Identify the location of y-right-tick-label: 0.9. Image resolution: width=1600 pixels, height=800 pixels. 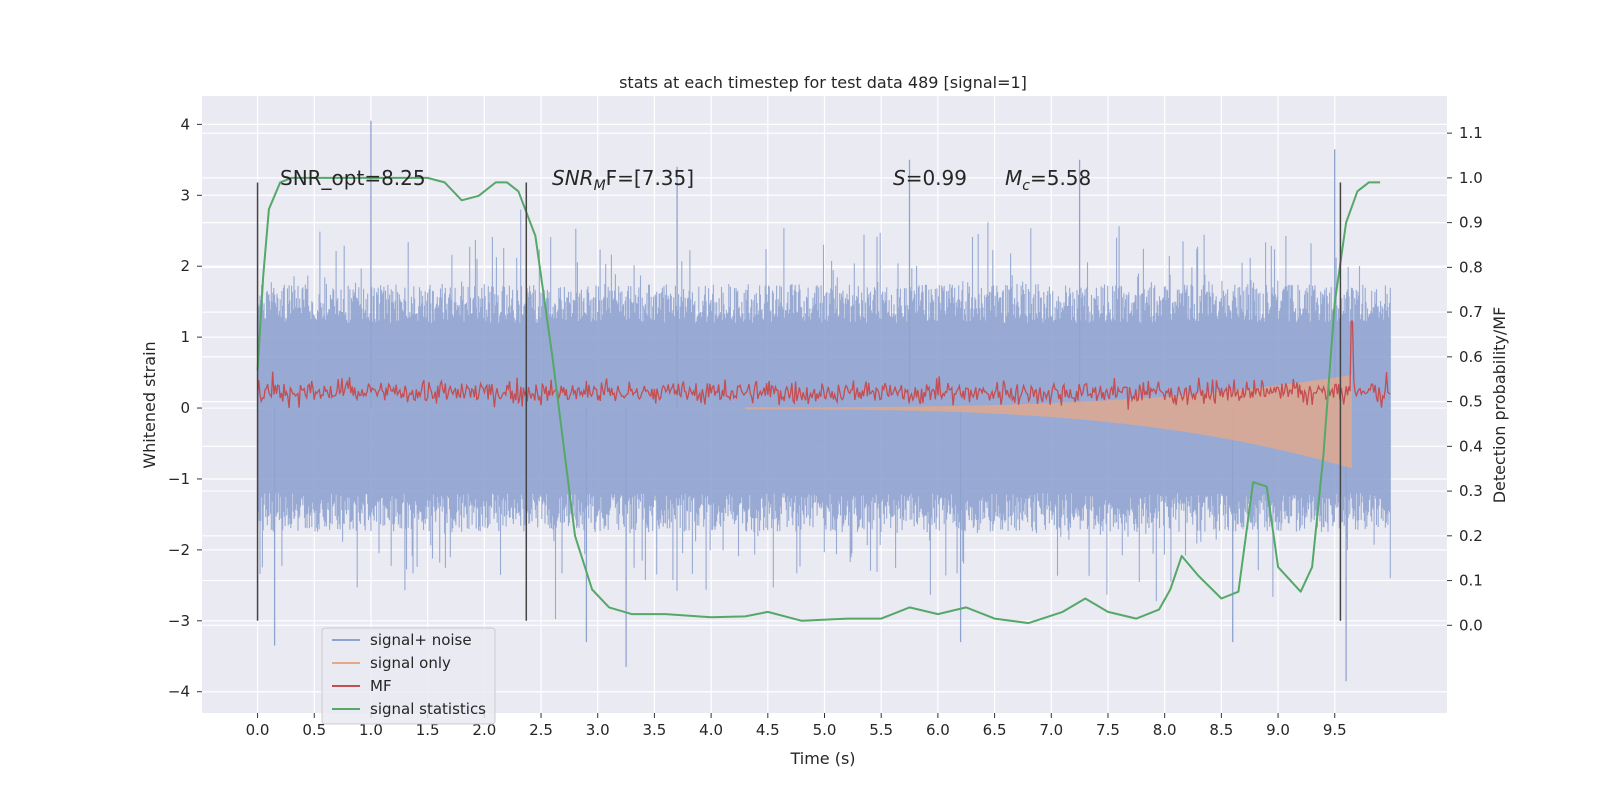
(1471, 223).